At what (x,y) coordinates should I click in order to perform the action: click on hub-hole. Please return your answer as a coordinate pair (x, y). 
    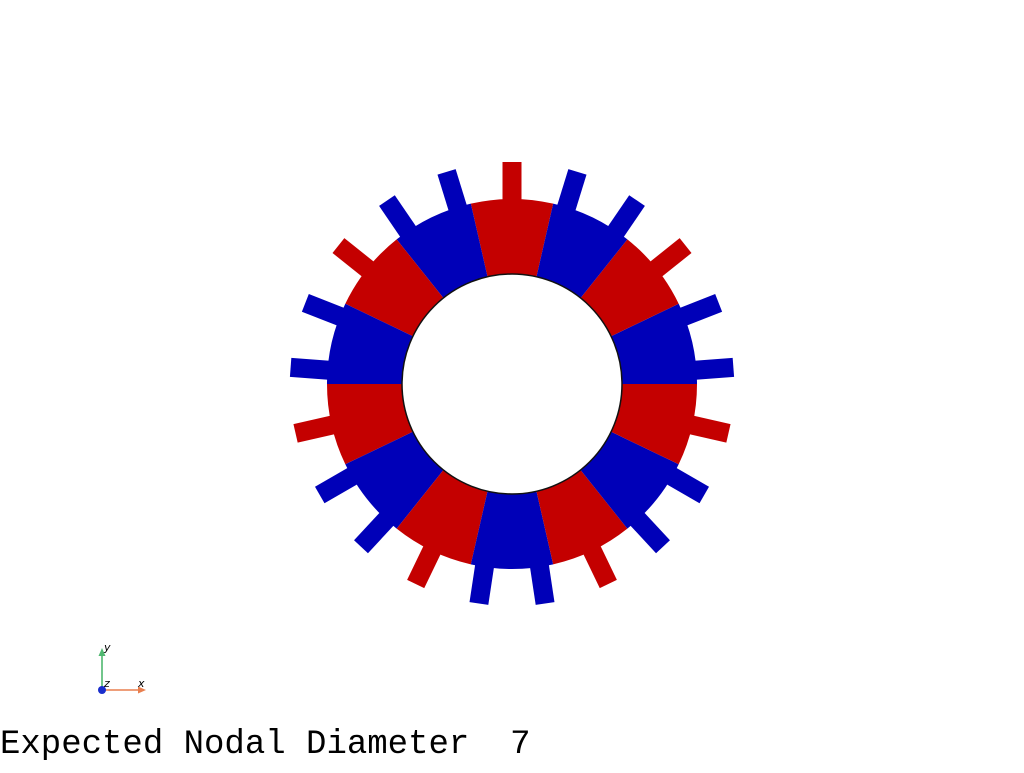
    Looking at the image, I should click on (512, 384).